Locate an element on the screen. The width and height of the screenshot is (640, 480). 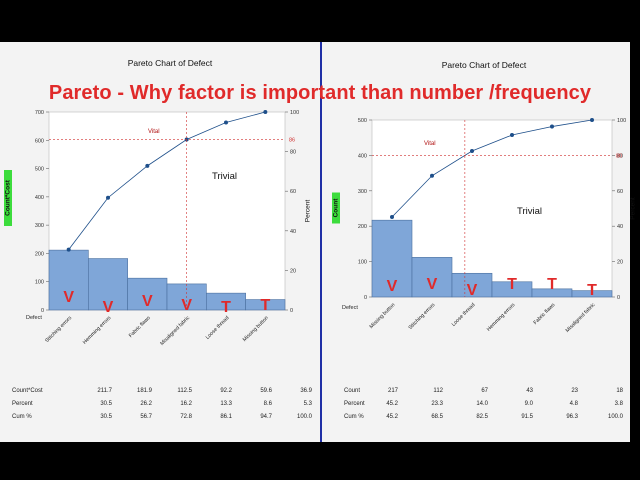
y-tick-label: 200 is located at coordinates (39, 254).